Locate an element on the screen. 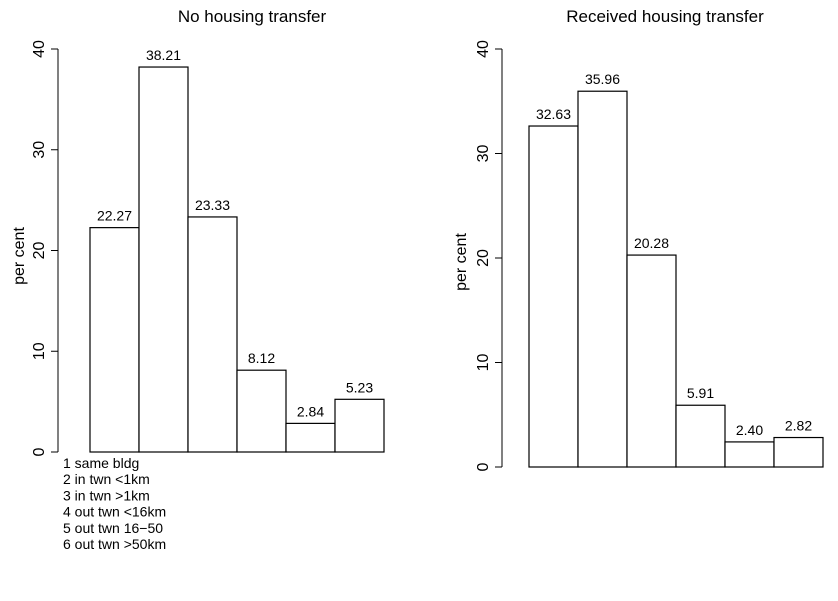 The width and height of the screenshot is (838, 601). category-legend-item: 1 same bldg is located at coordinates (101, 463).